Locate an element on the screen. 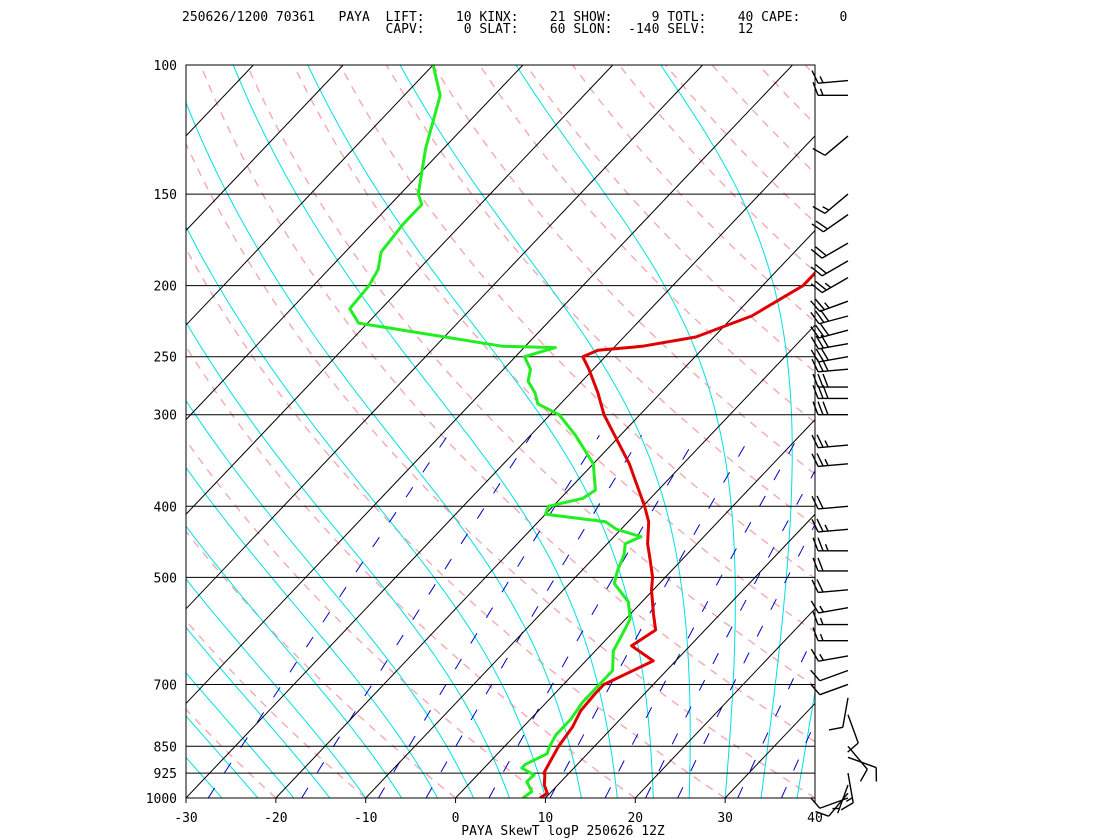 Image resolution: width=1120 pixels, height=840 pixels. temperature-tick-label: 0 is located at coordinates (456, 818).